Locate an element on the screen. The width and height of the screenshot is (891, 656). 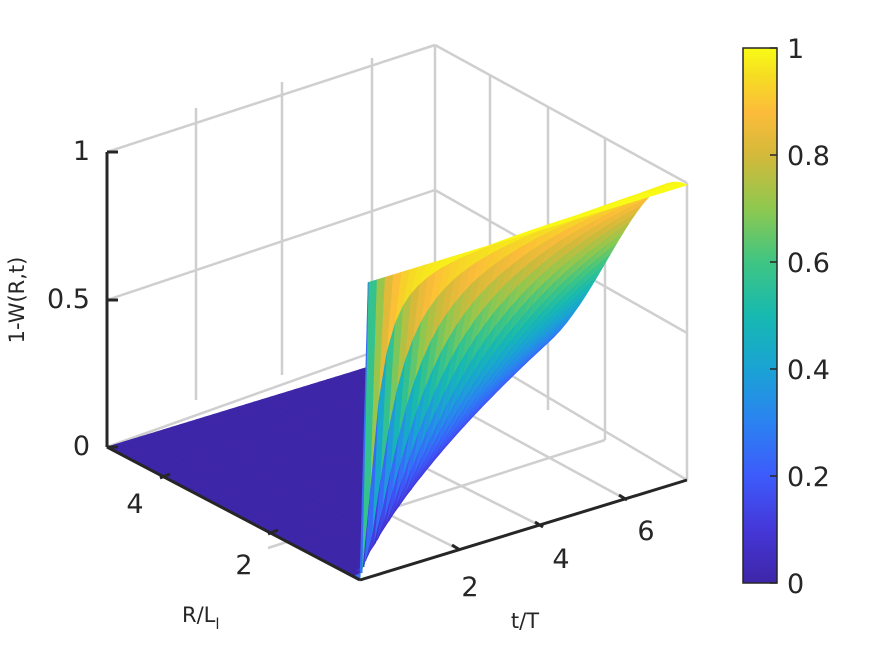
y-axis-label: R/Ll is located at coordinates (201, 618).